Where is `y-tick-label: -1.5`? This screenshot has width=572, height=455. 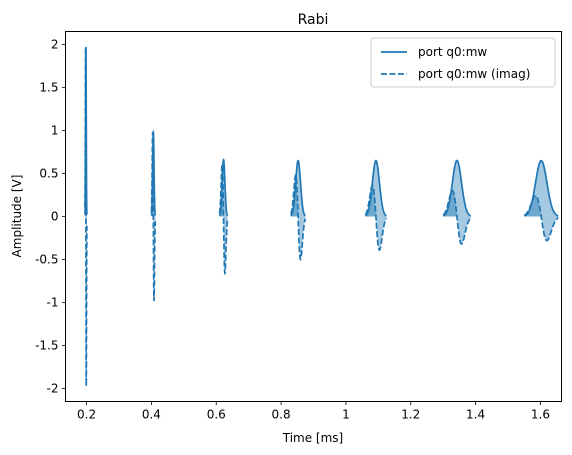 y-tick-label: -1.5 is located at coordinates (46, 346).